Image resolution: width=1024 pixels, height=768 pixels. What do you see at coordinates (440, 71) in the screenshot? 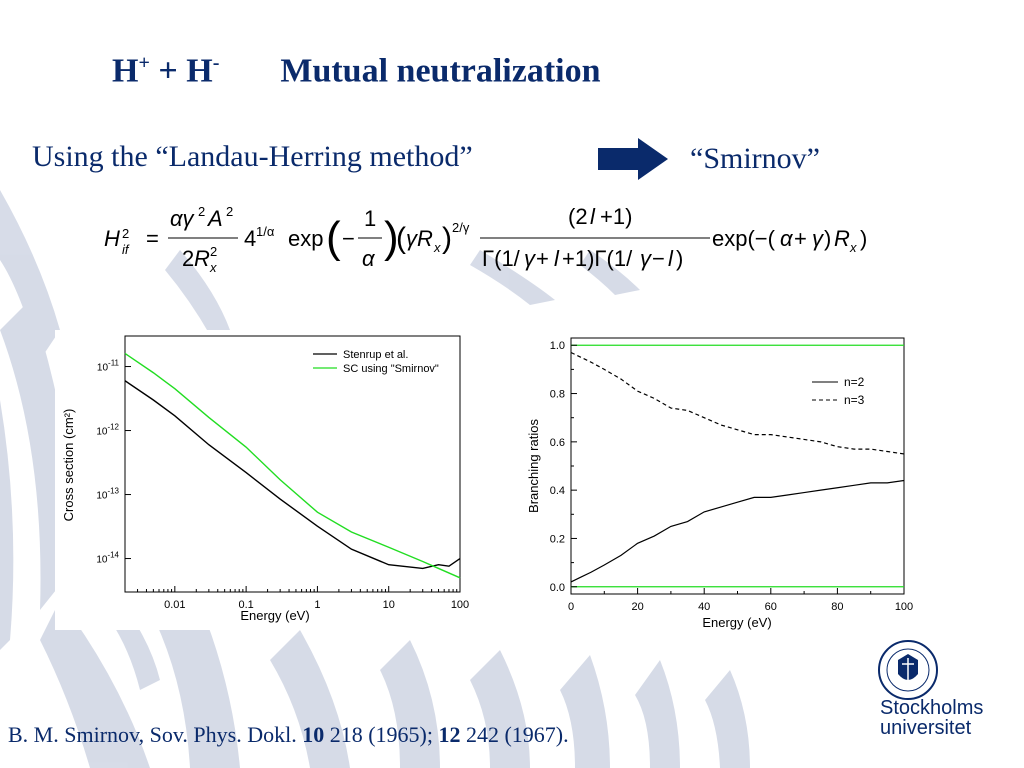
I see `title-mutual-neutralization: Mutual neutralization` at bounding box center [440, 71].